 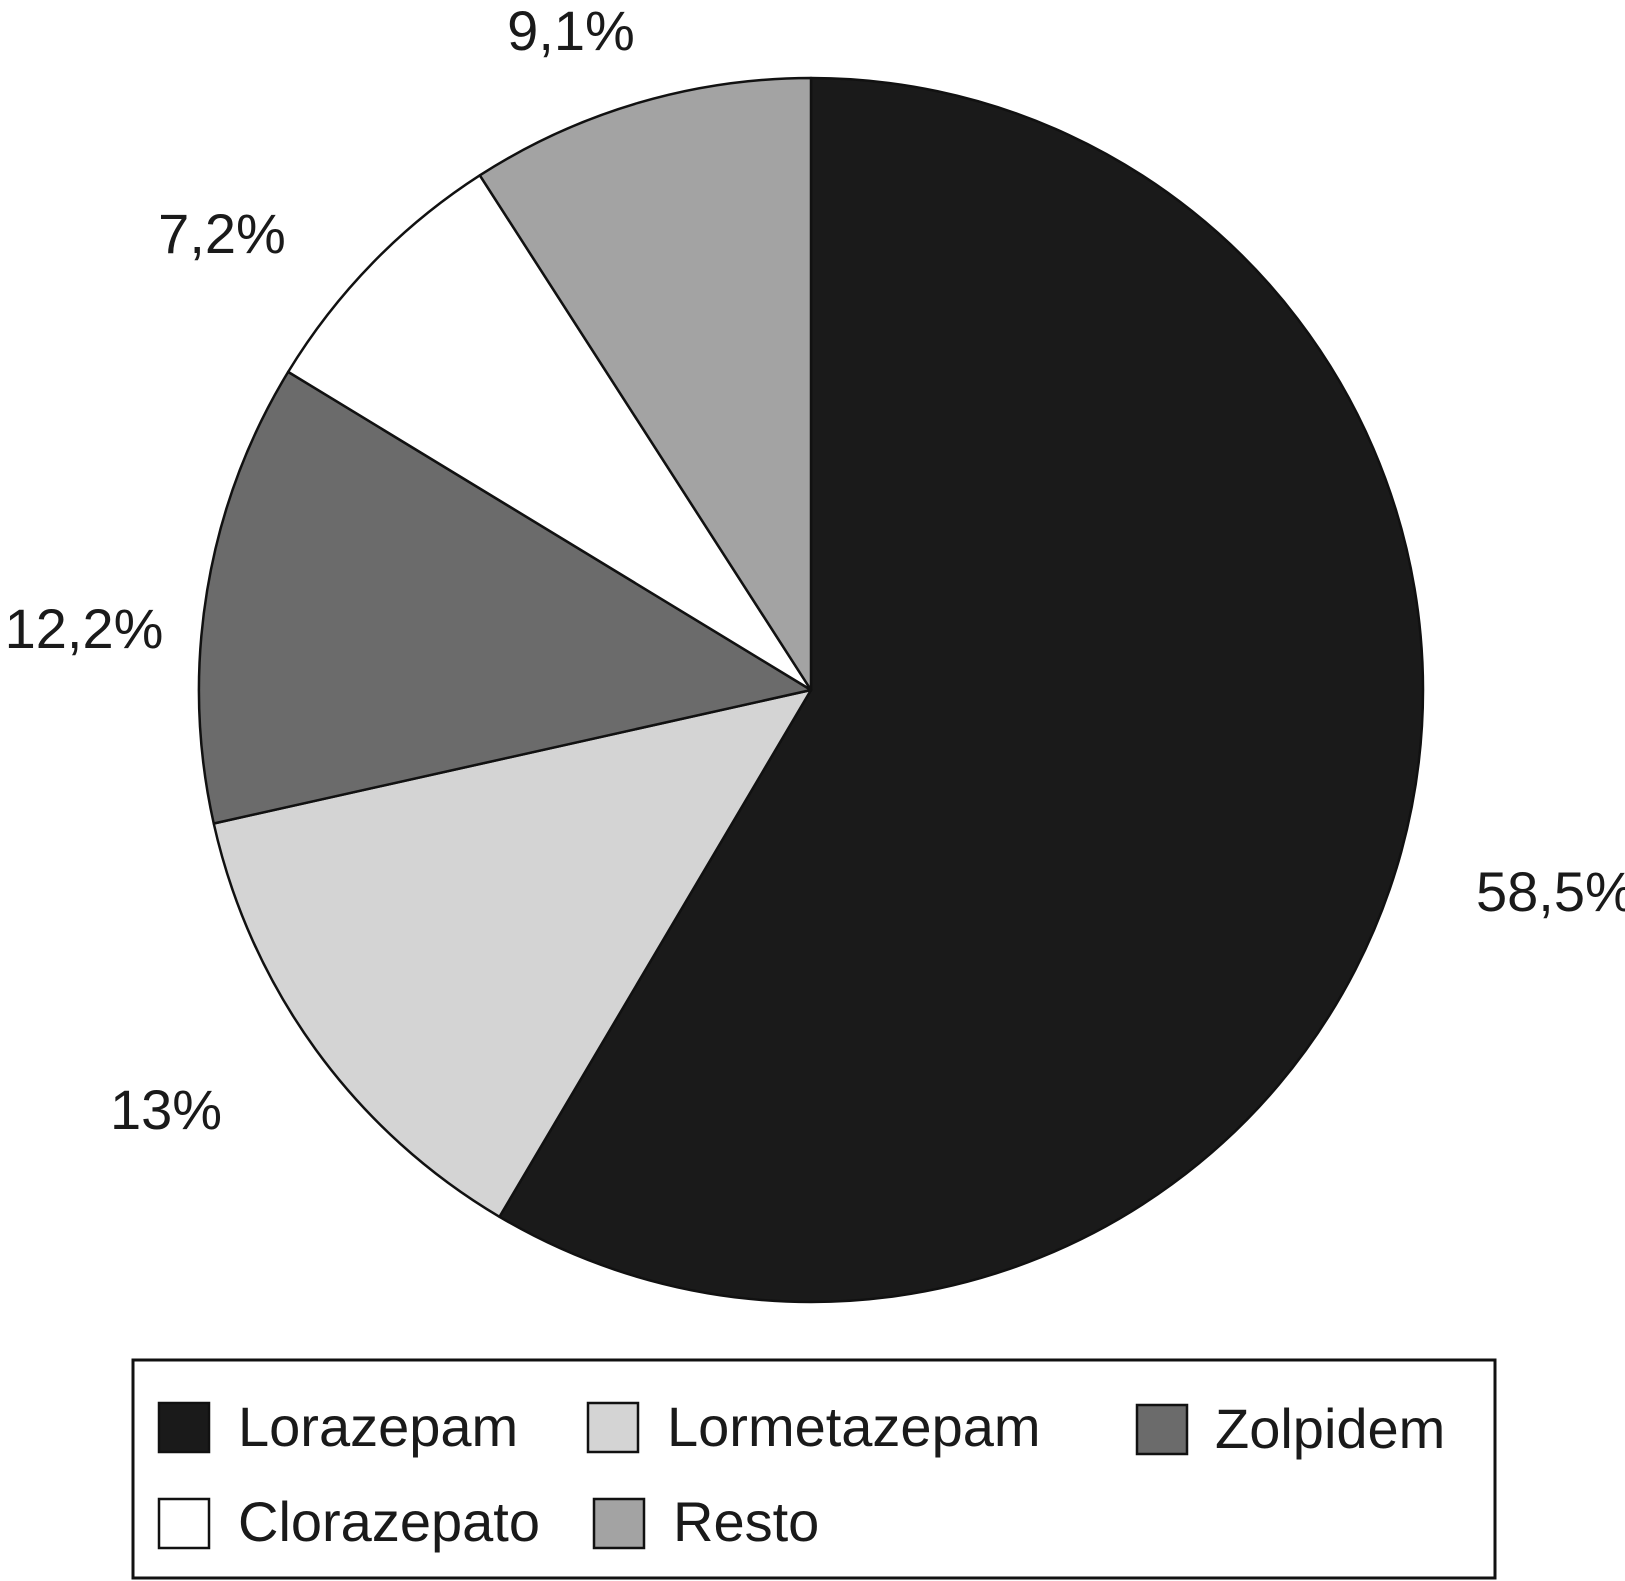 I want to click on pie-slice-clorazepato, so click(x=549, y=433).